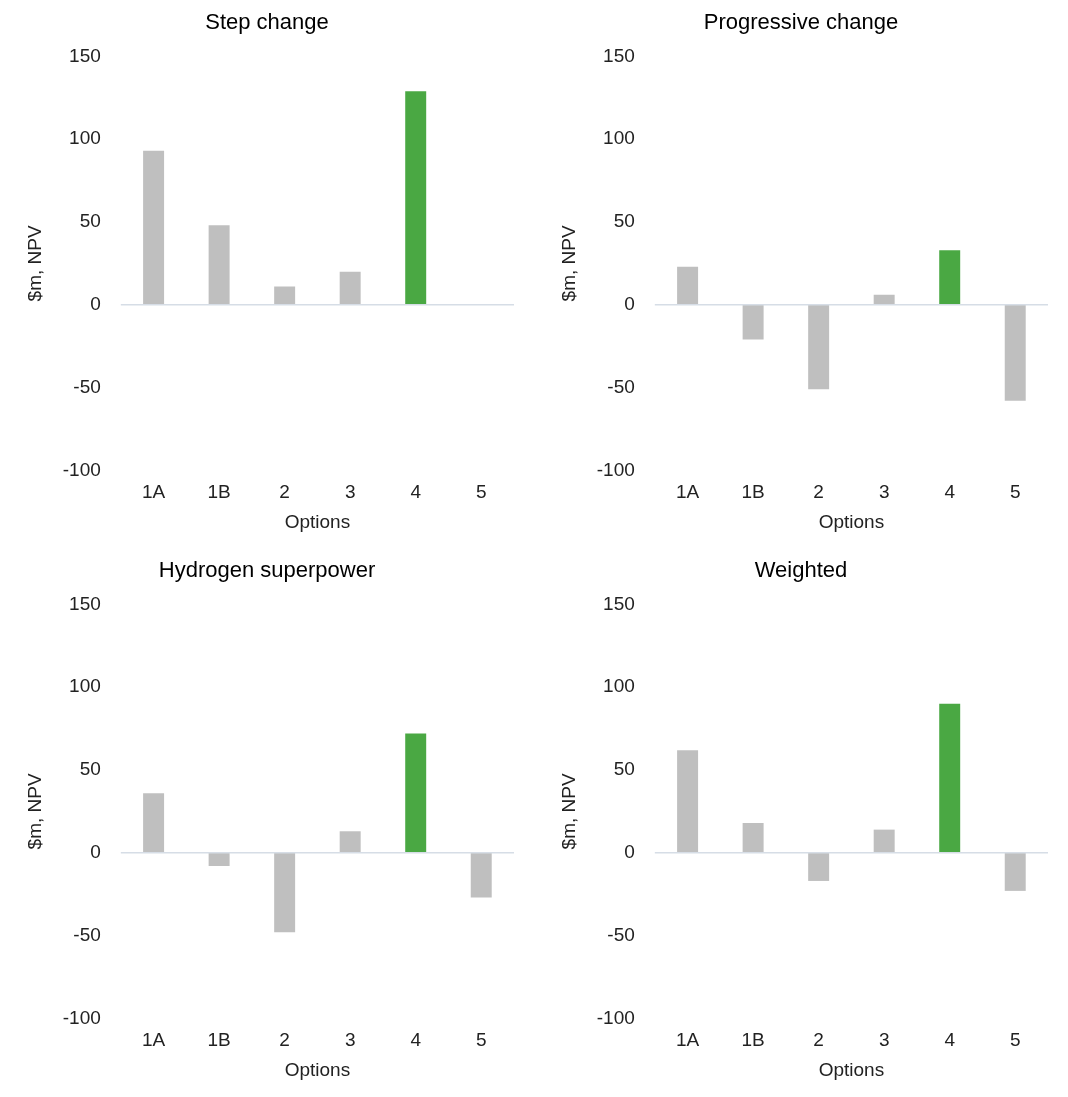 This screenshot has height=1097, width=1068. I want to click on chart-title: Step change, so click(267, 22).